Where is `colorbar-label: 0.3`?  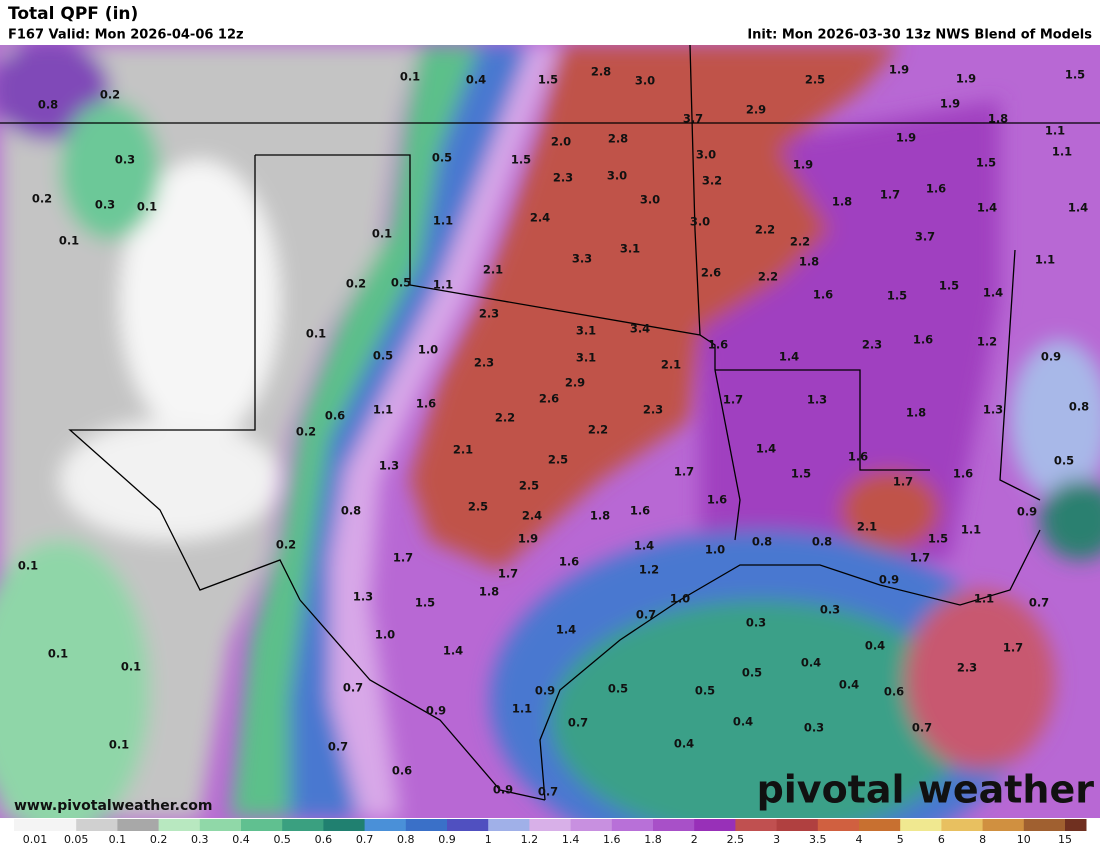 colorbar-label: 0.3 is located at coordinates (200, 839).